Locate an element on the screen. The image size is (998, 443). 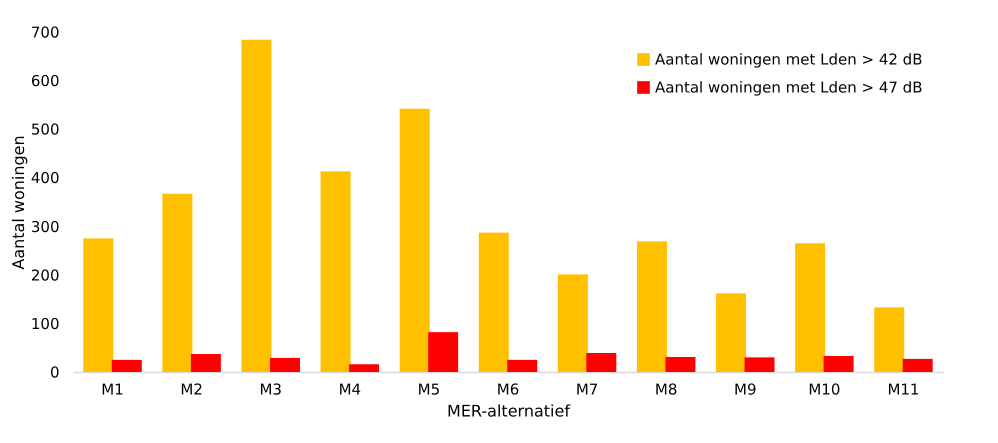
x-tick-label: M8 is located at coordinates (666, 389).